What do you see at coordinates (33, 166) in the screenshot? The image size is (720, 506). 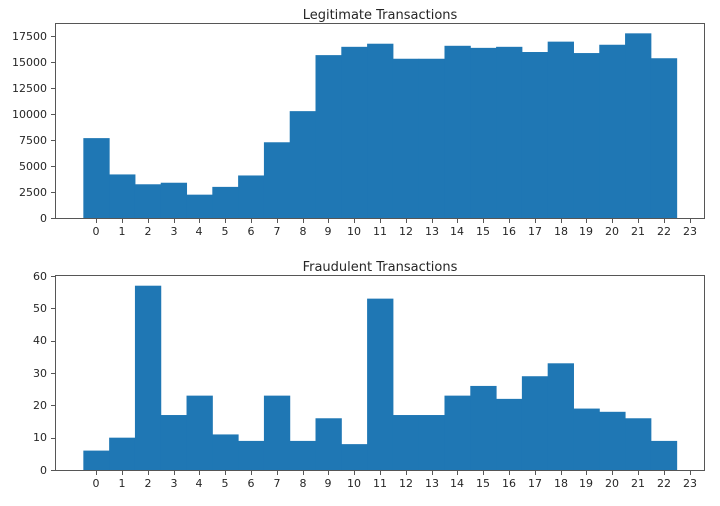 I see `y-tick-label: 5000` at bounding box center [33, 166].